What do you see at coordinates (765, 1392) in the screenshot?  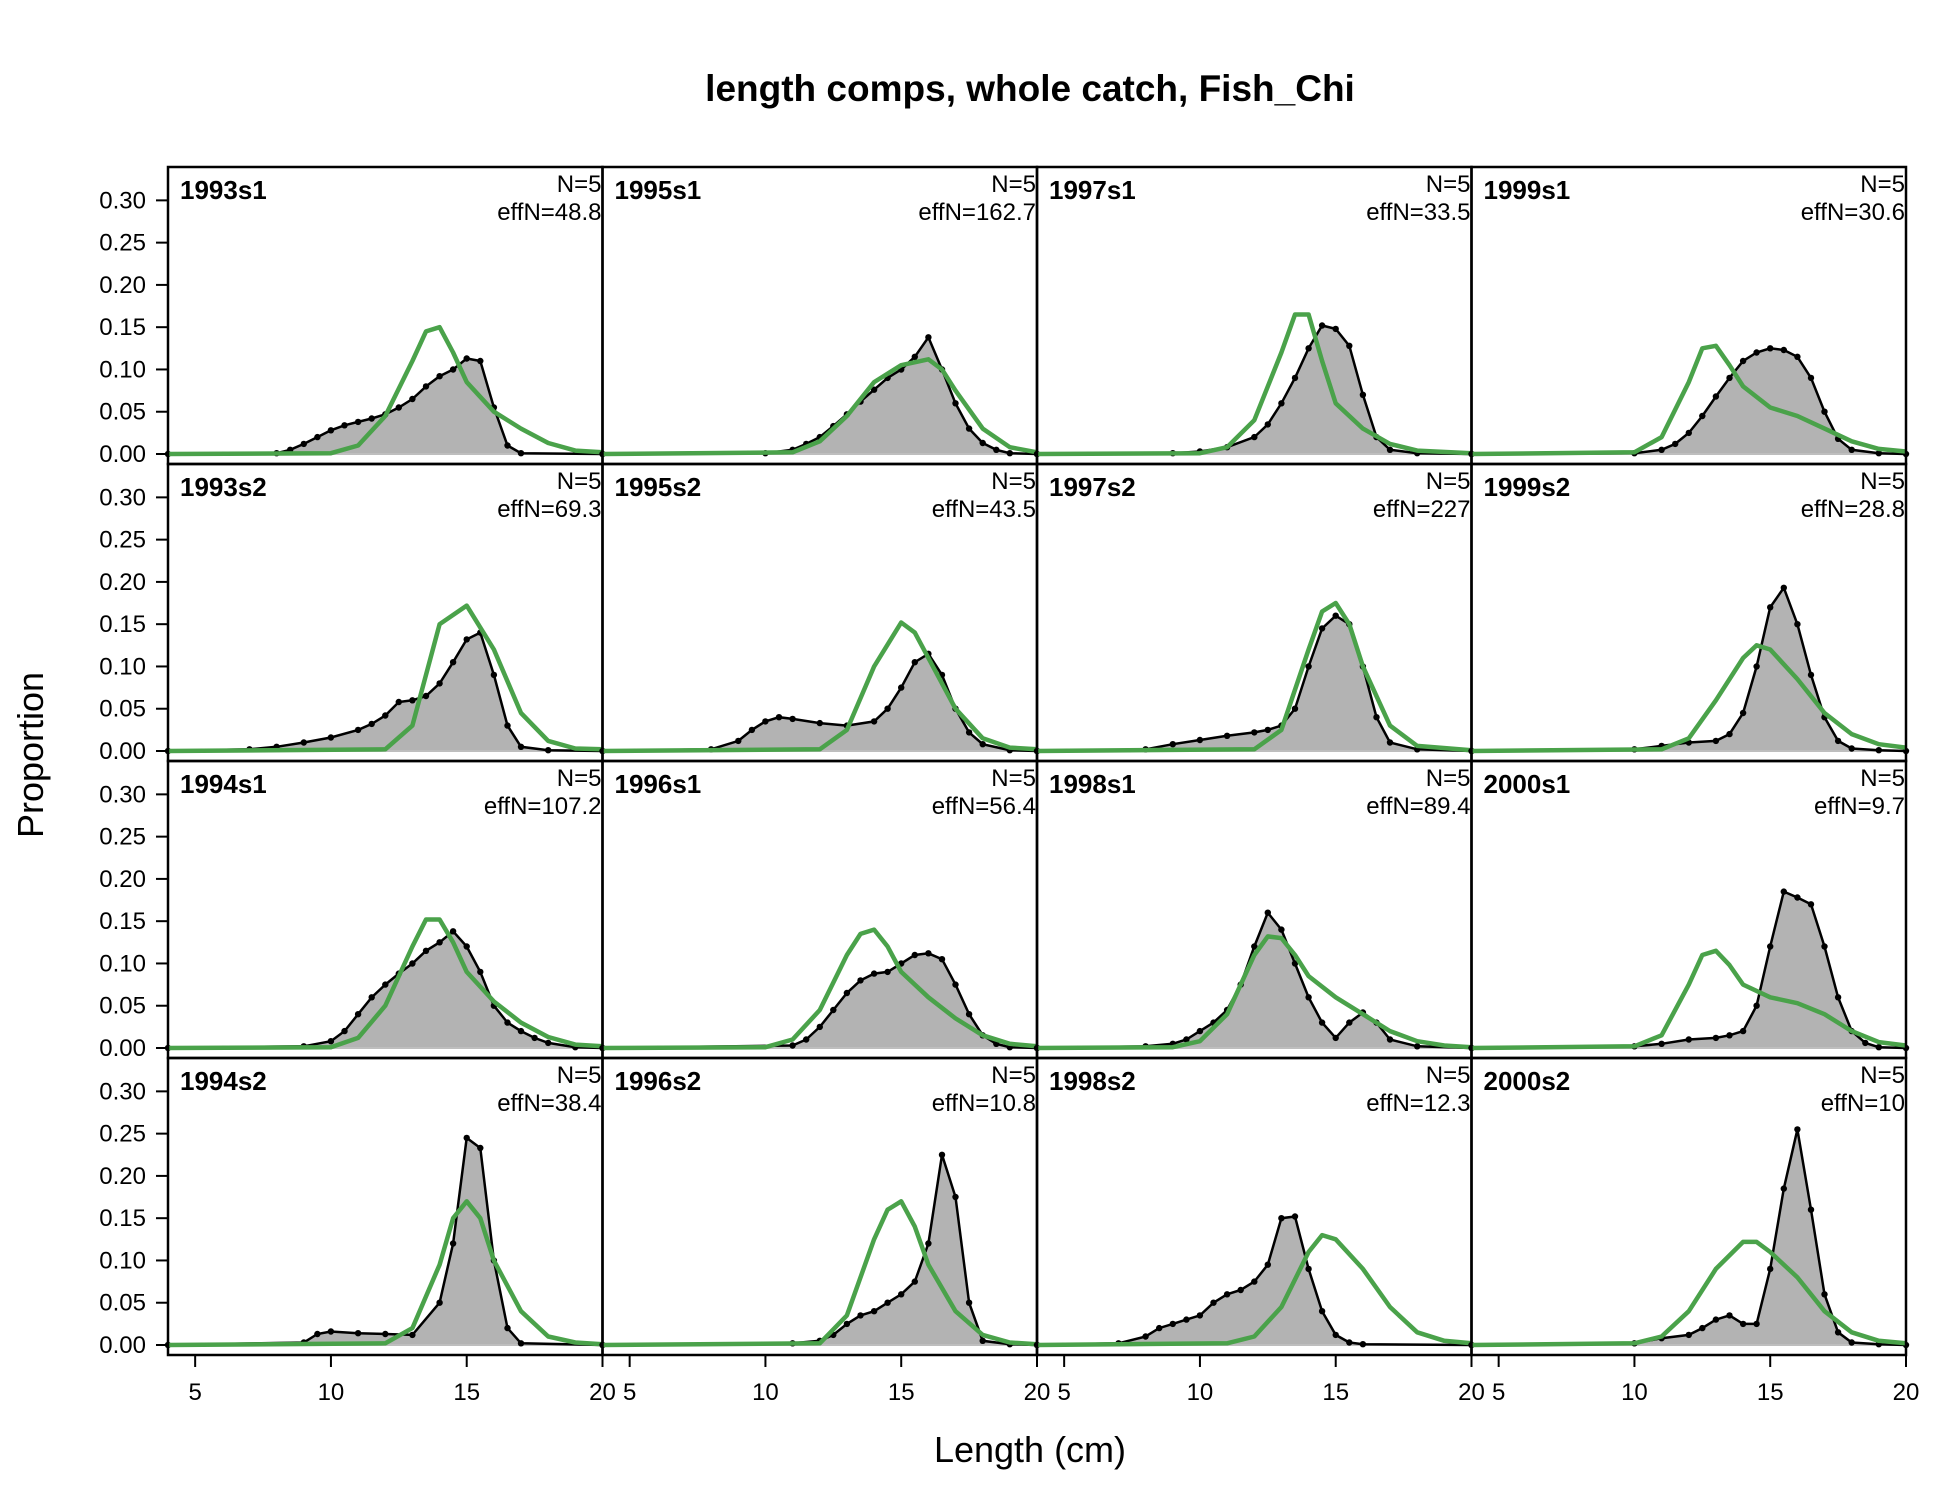 I see `x-tick-label: 10` at bounding box center [765, 1392].